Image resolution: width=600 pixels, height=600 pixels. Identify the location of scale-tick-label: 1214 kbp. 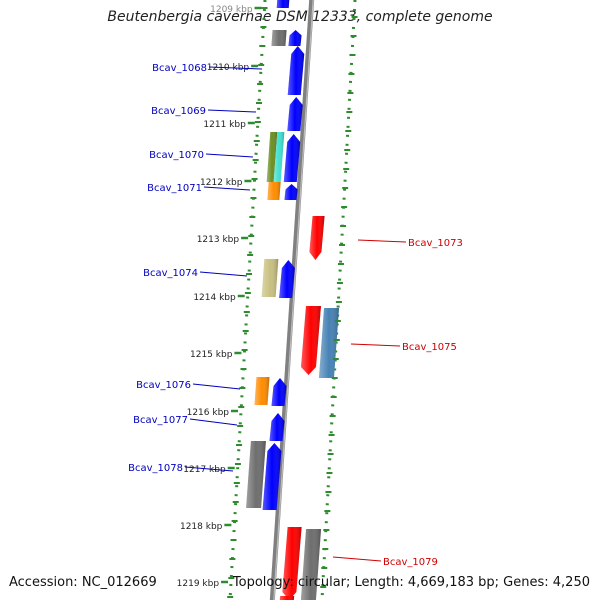
(214, 298).